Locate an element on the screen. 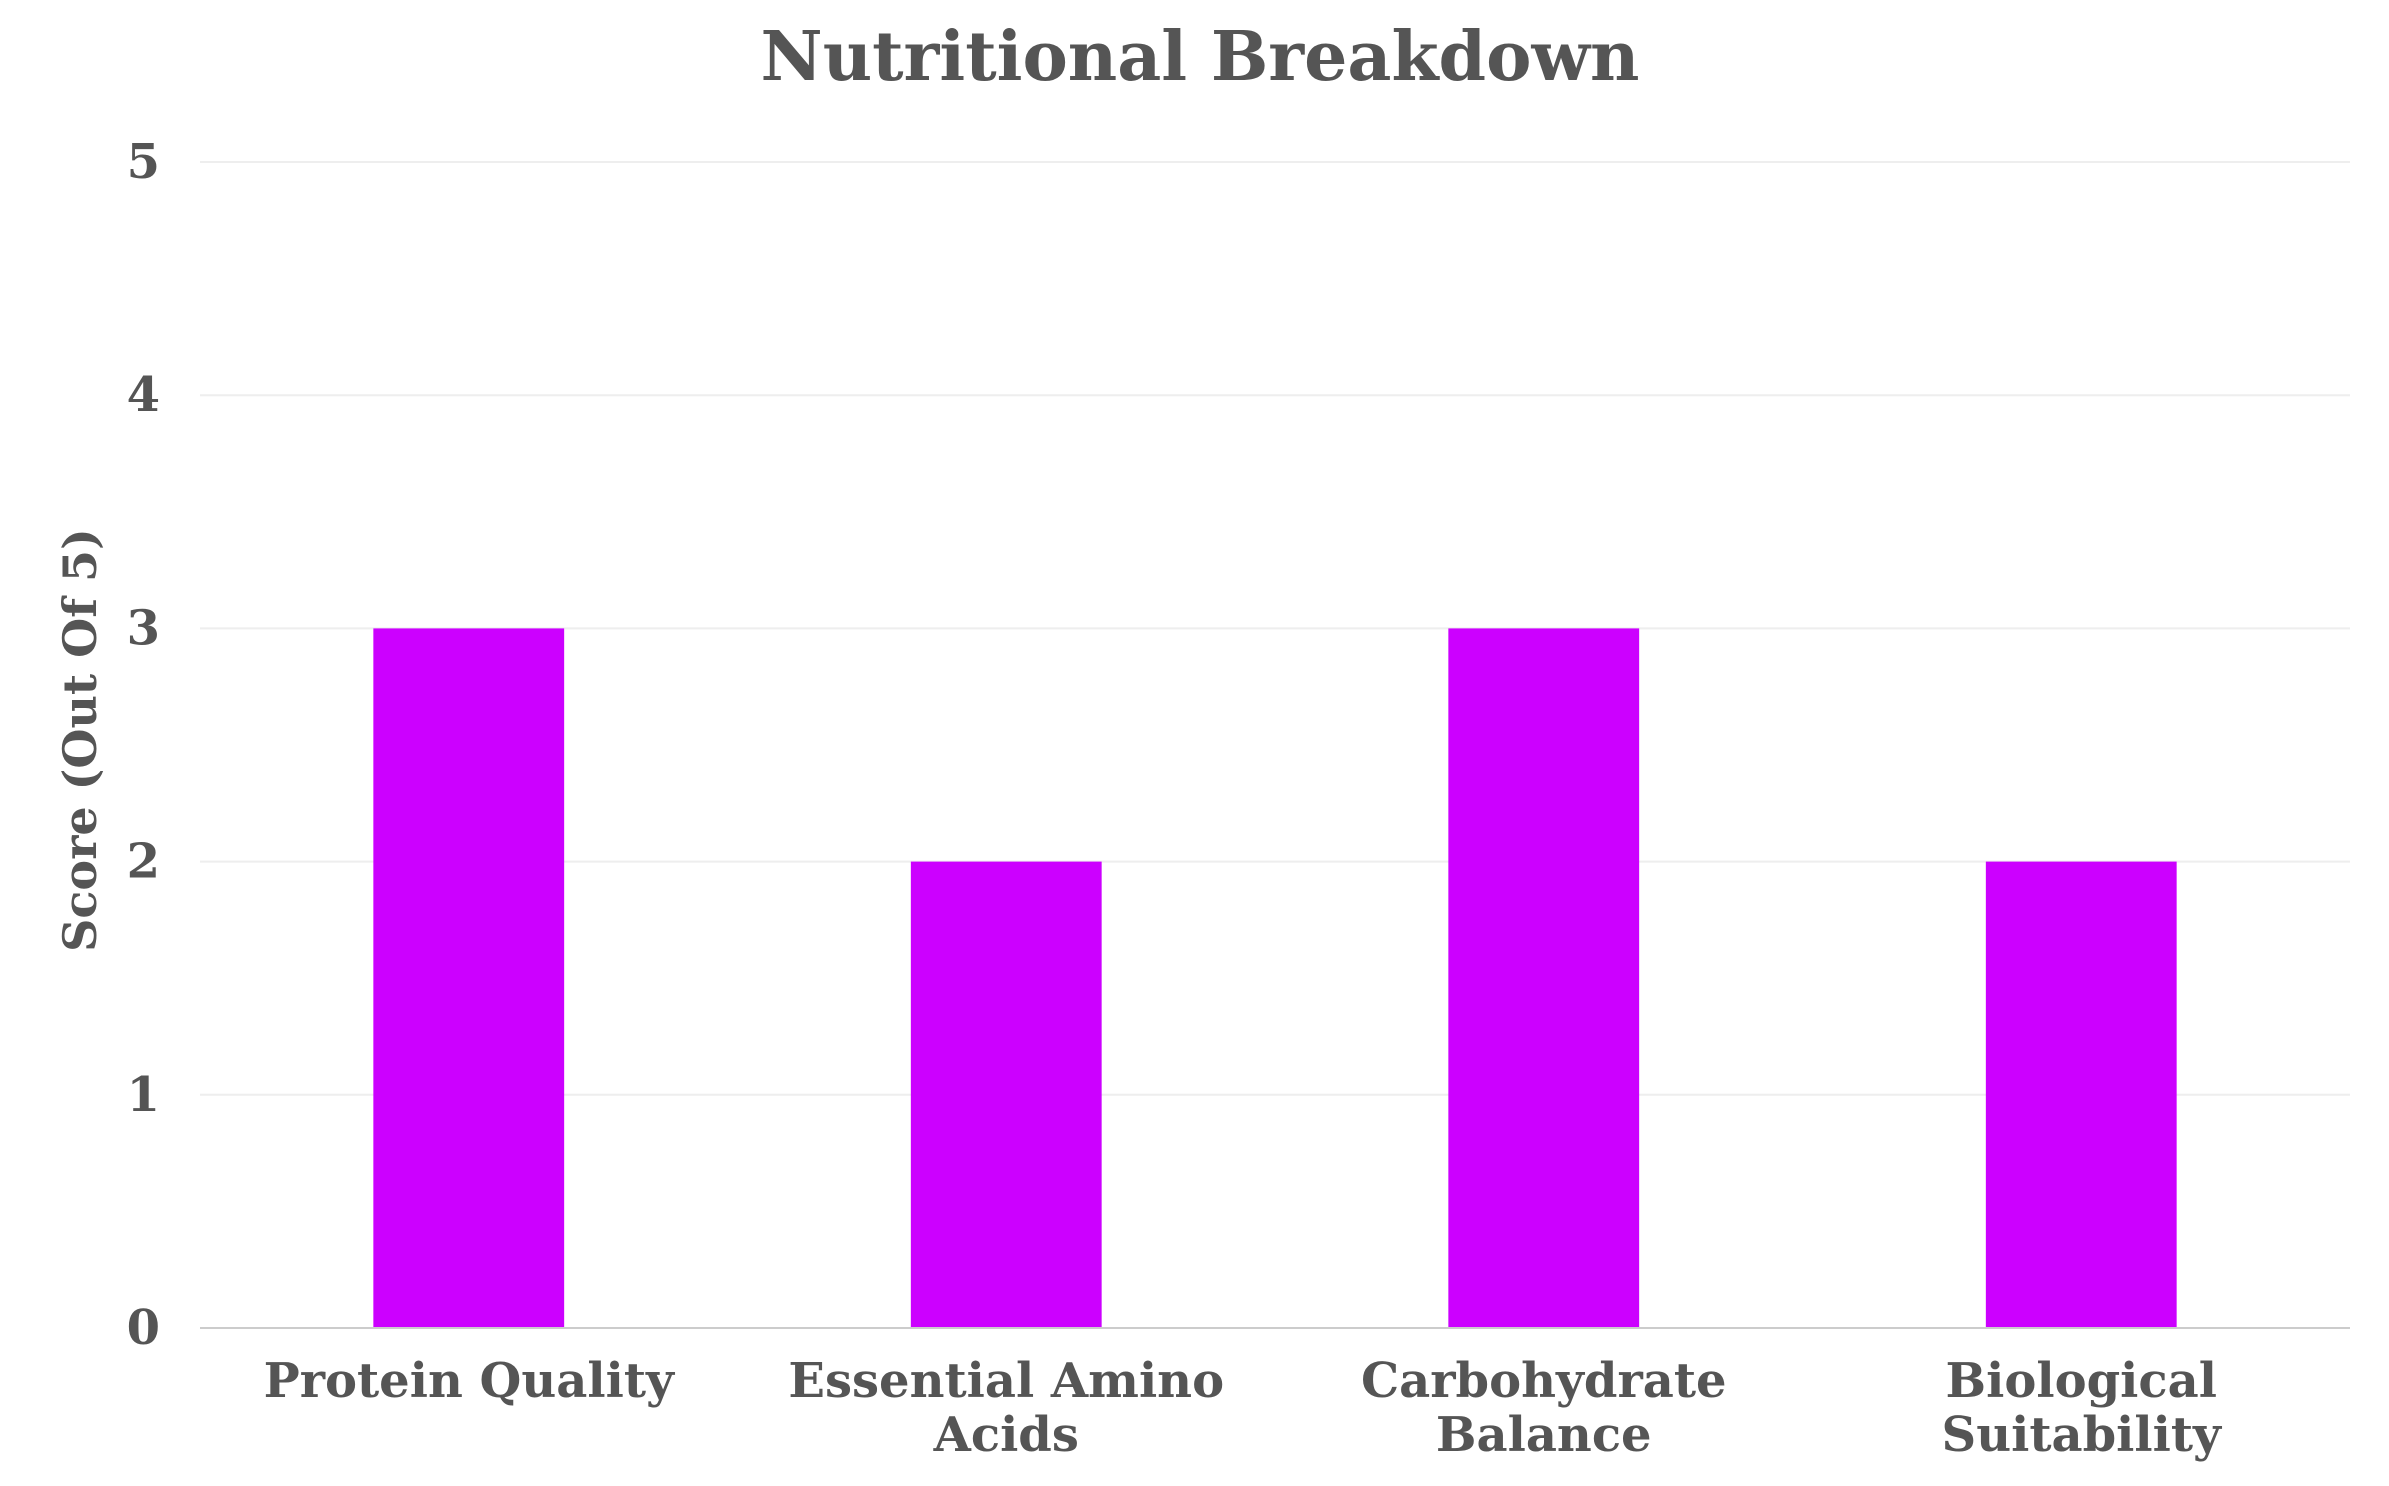  x-tick-label-line: Essential Amino is located at coordinates (1006, 1381).